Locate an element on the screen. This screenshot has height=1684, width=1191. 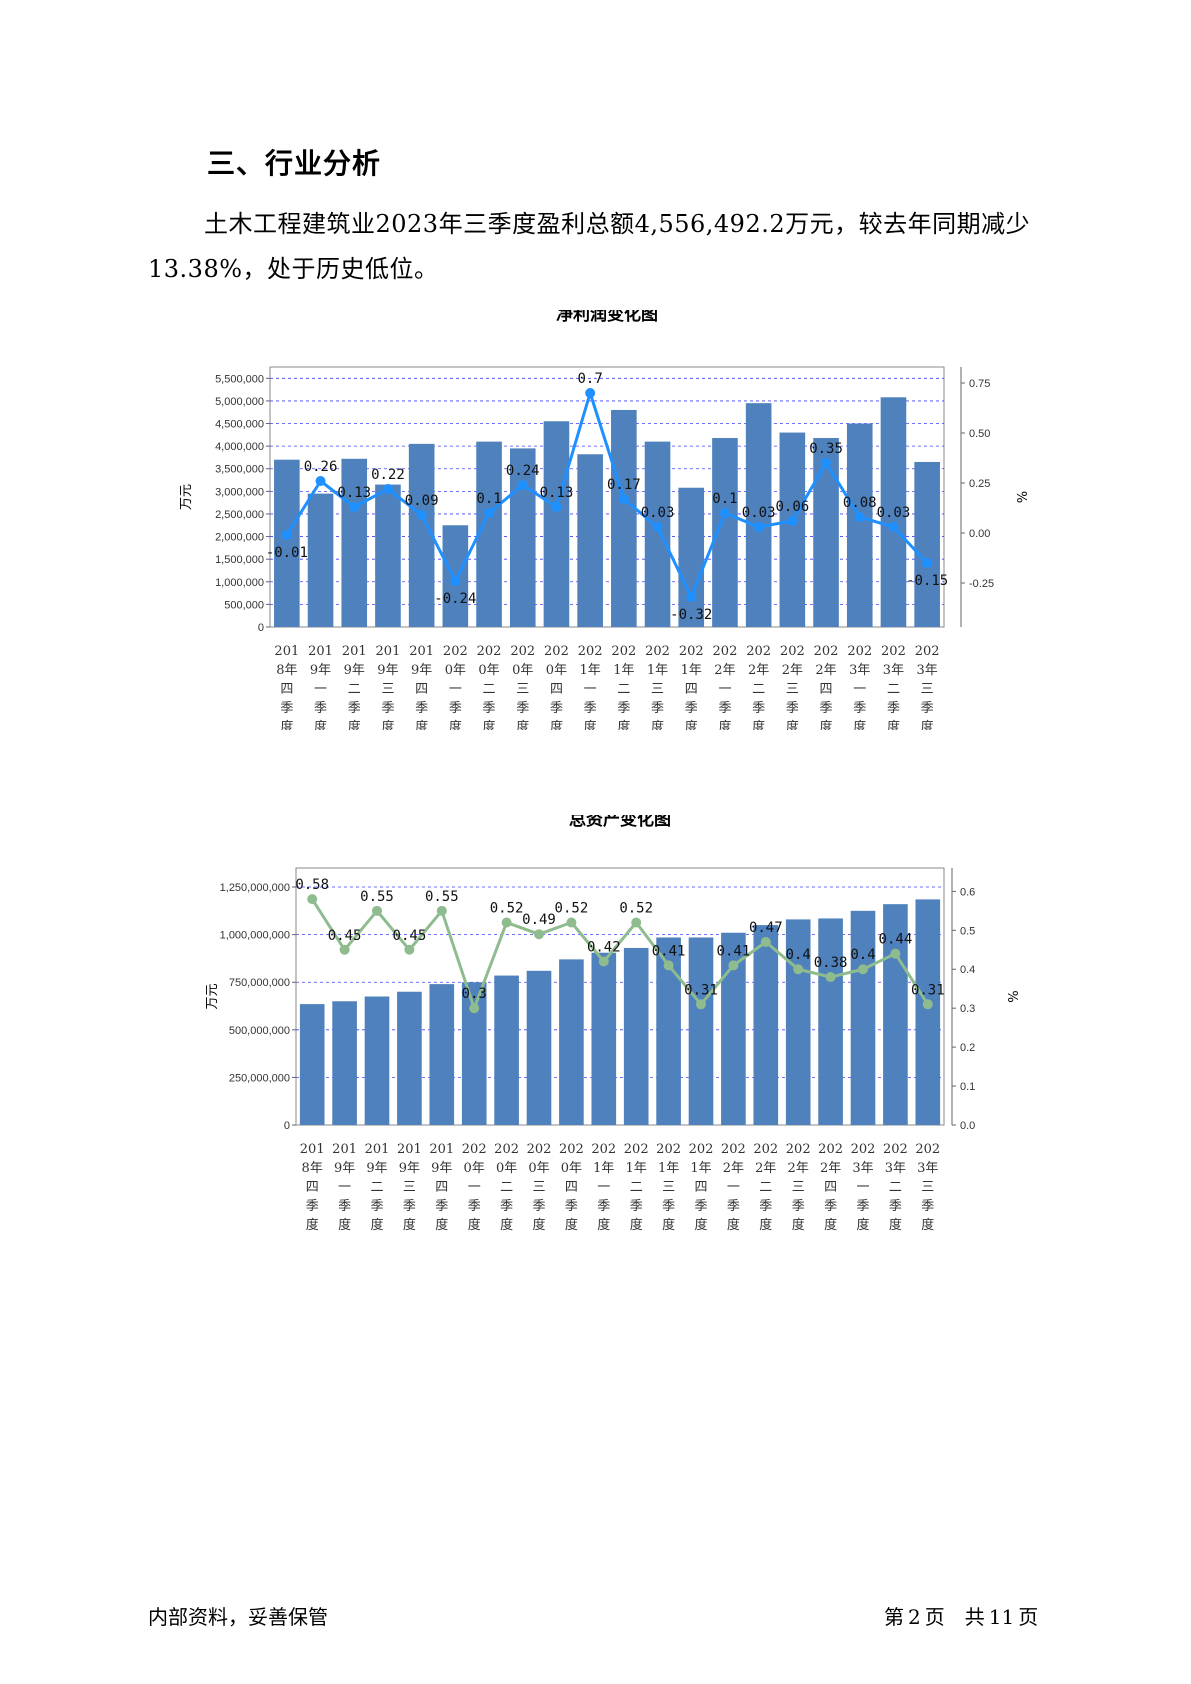
data-label: 0.45 is located at coordinates (410, 936).